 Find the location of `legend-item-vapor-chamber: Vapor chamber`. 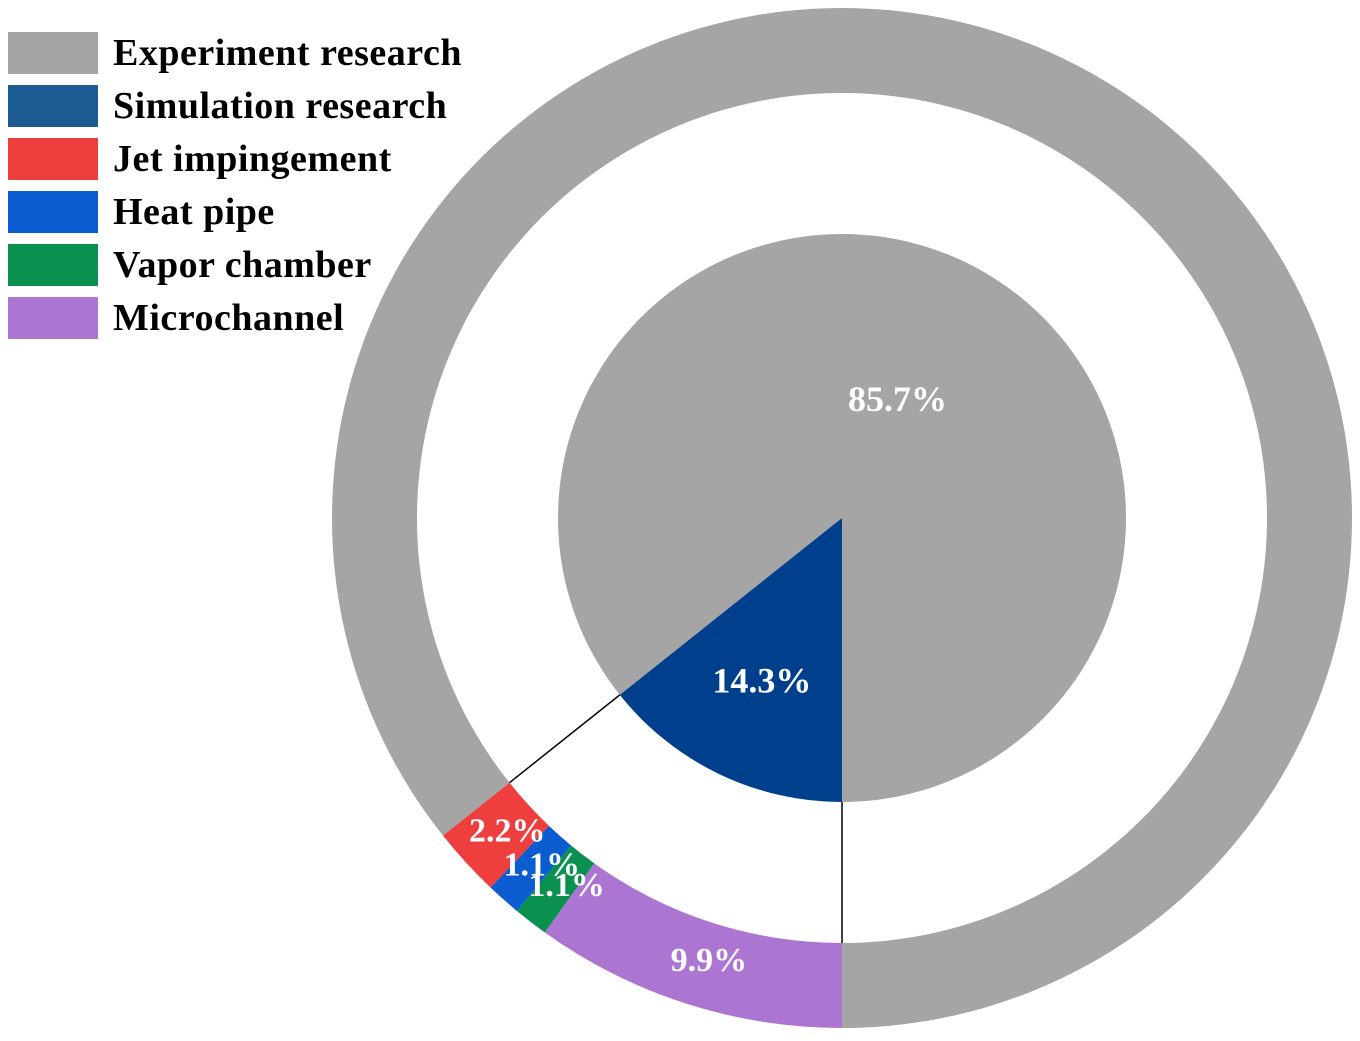

legend-item-vapor-chamber: Vapor chamber is located at coordinates (258, 264).